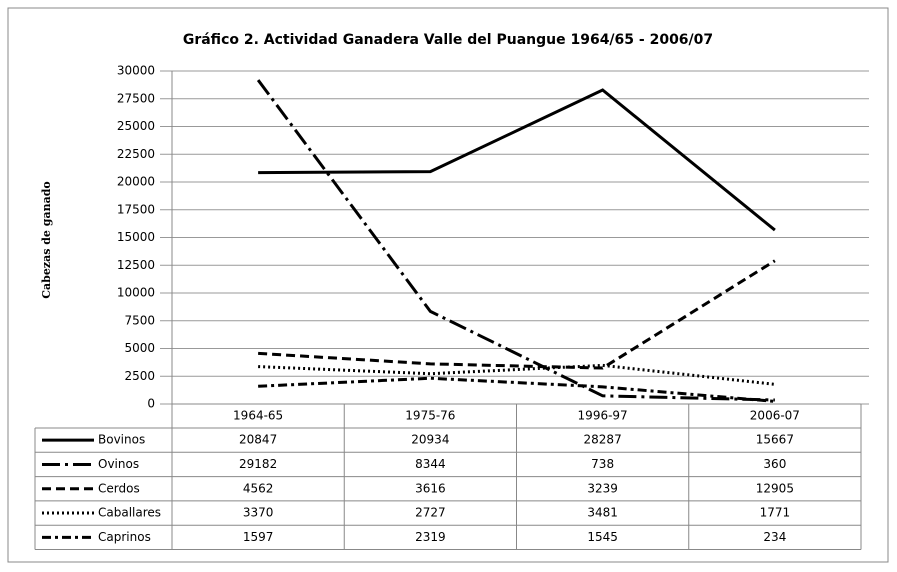 The height and width of the screenshot is (572, 897). What do you see at coordinates (602, 488) in the screenshot?
I see `table-value: 3239` at bounding box center [602, 488].